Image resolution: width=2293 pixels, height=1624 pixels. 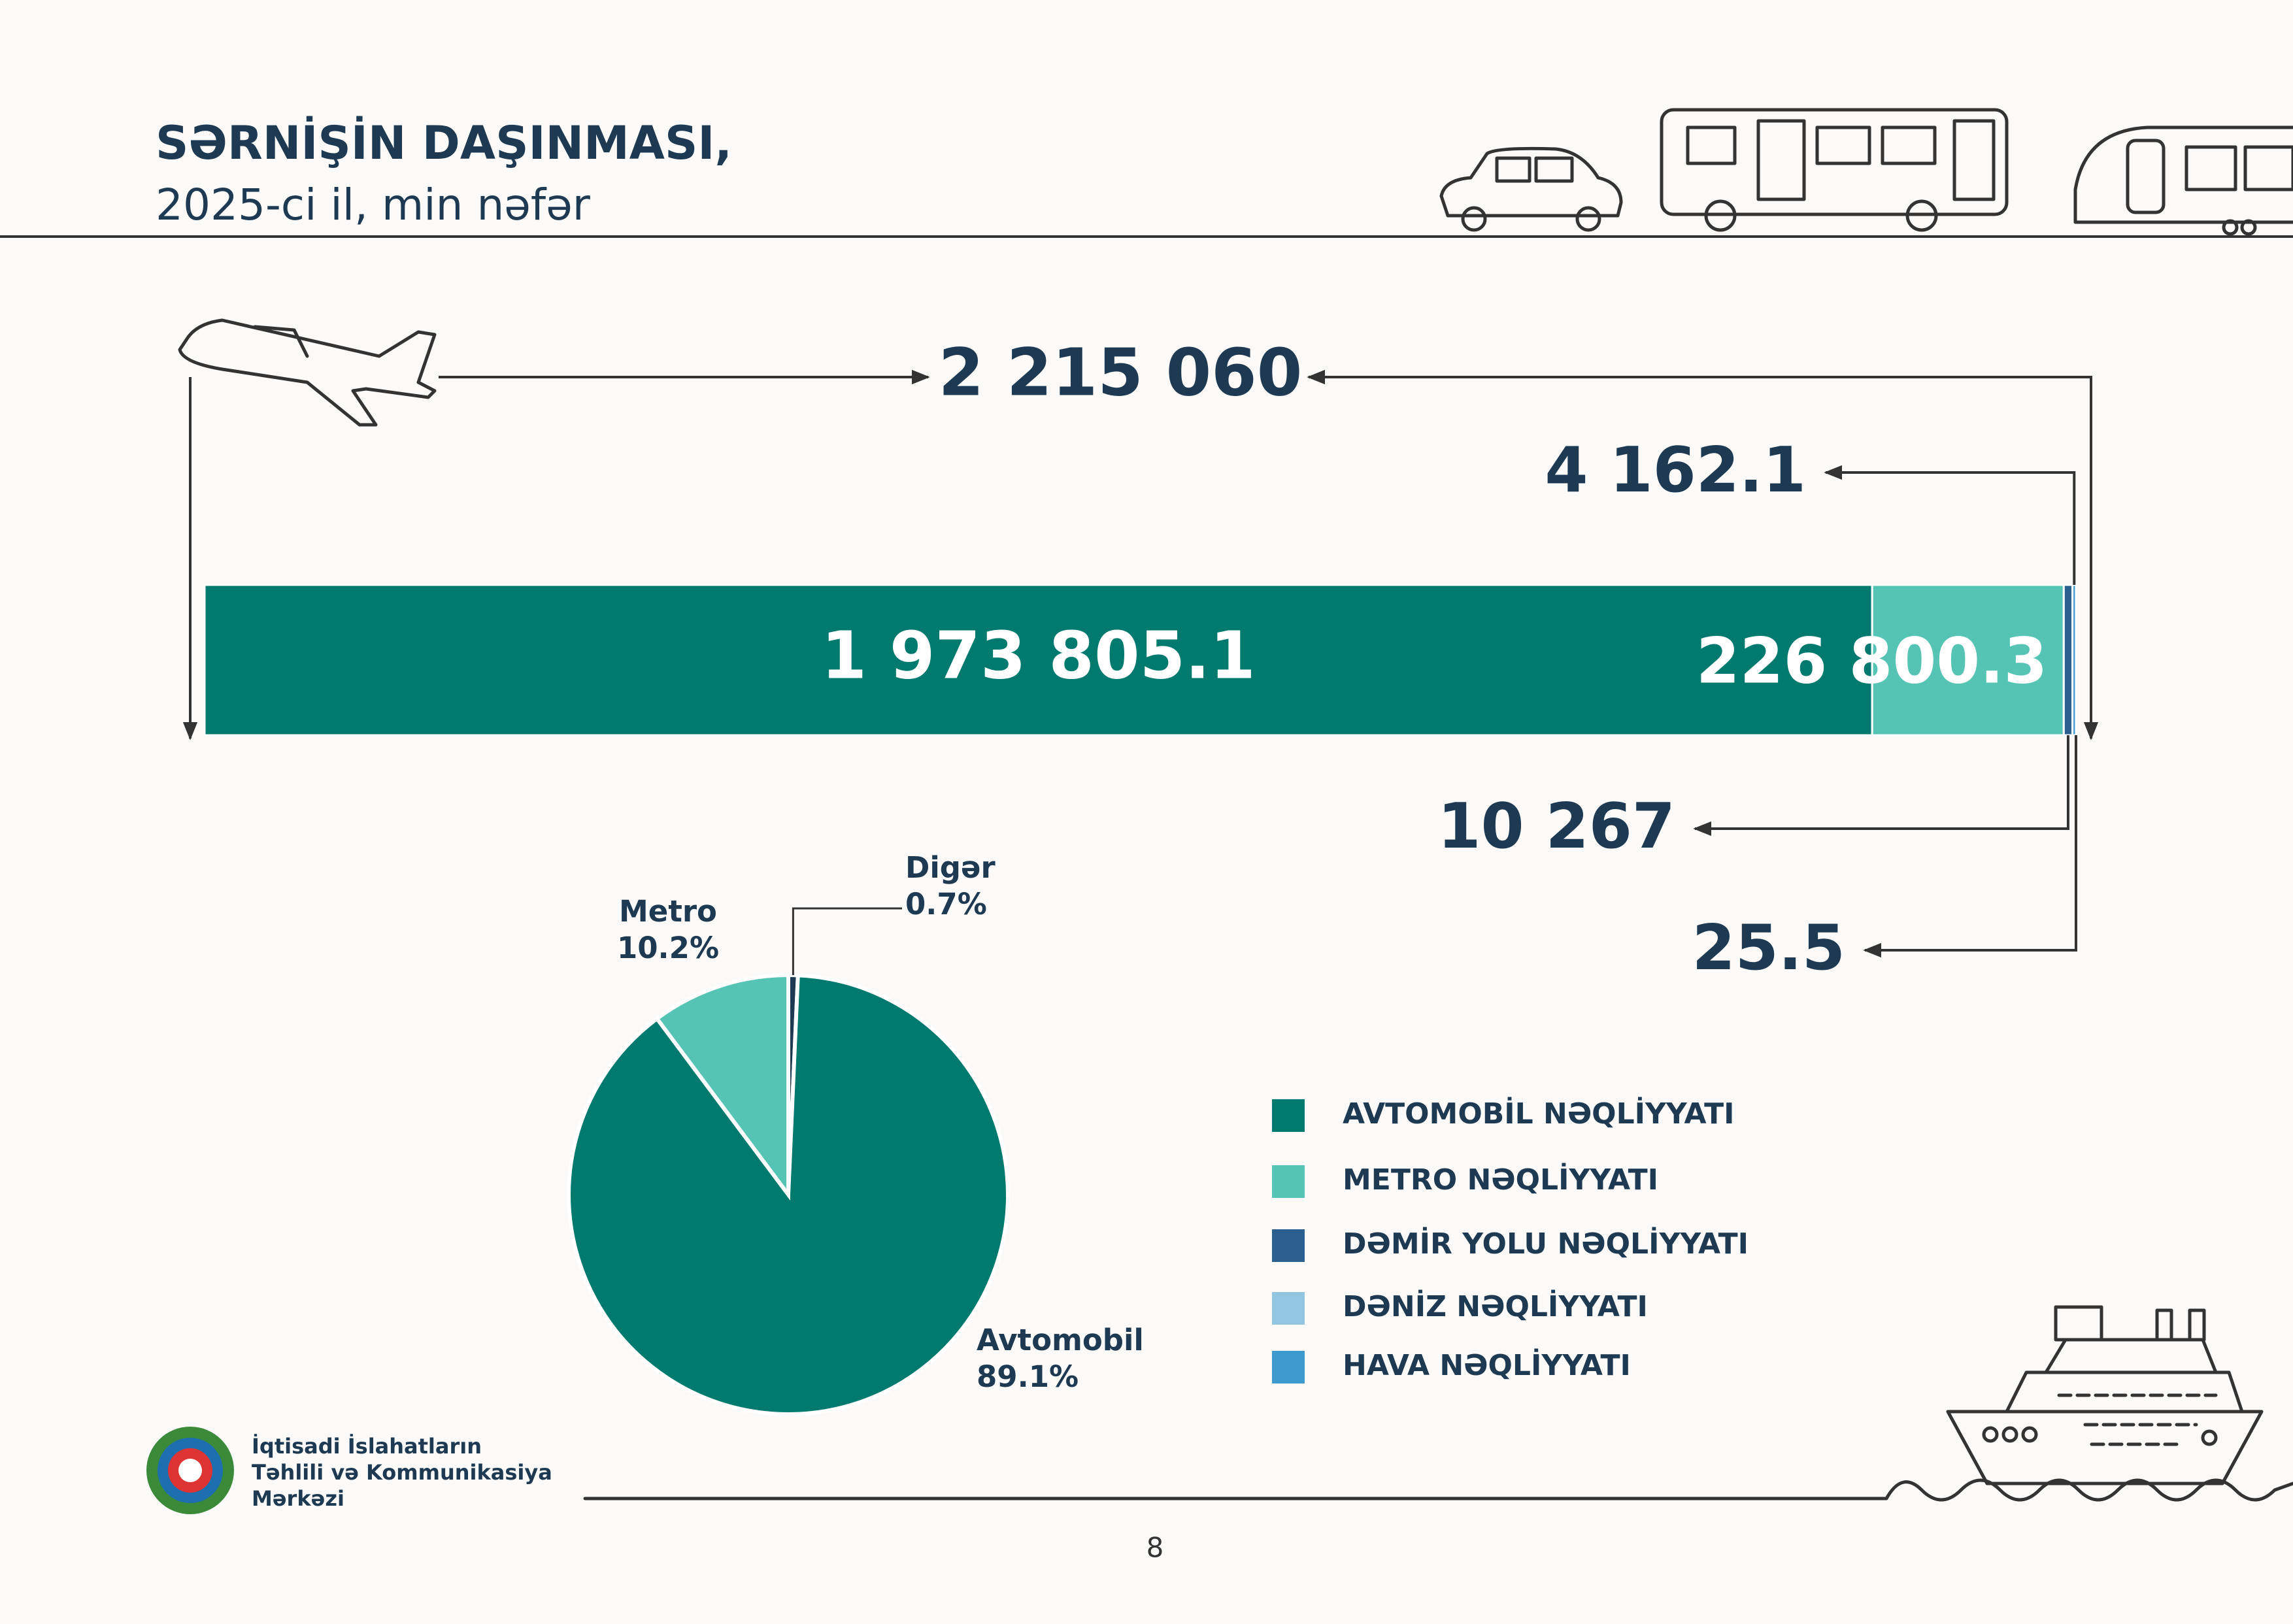 What do you see at coordinates (1546, 1243) in the screenshot?
I see `legend-label: DƏMİR YOLU NƏQLİYYATI` at bounding box center [1546, 1243].